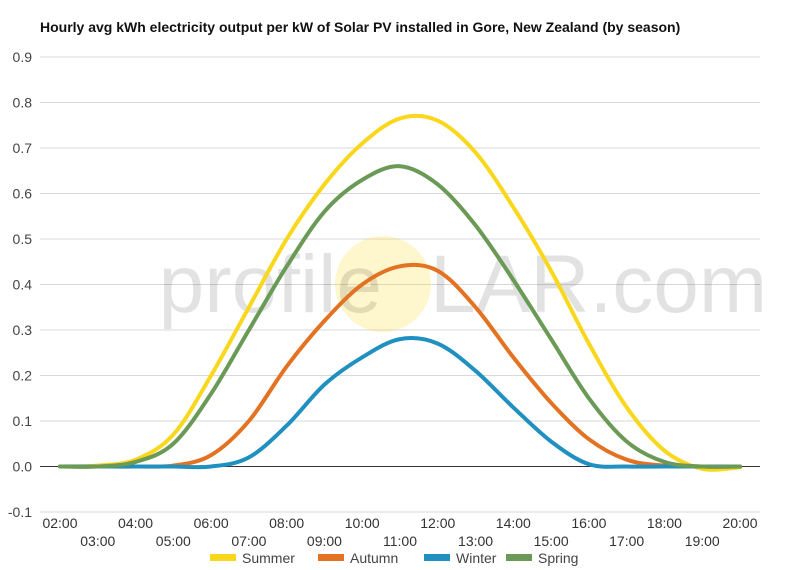  I want to click on x-tick-label: 13:00, so click(475, 541).